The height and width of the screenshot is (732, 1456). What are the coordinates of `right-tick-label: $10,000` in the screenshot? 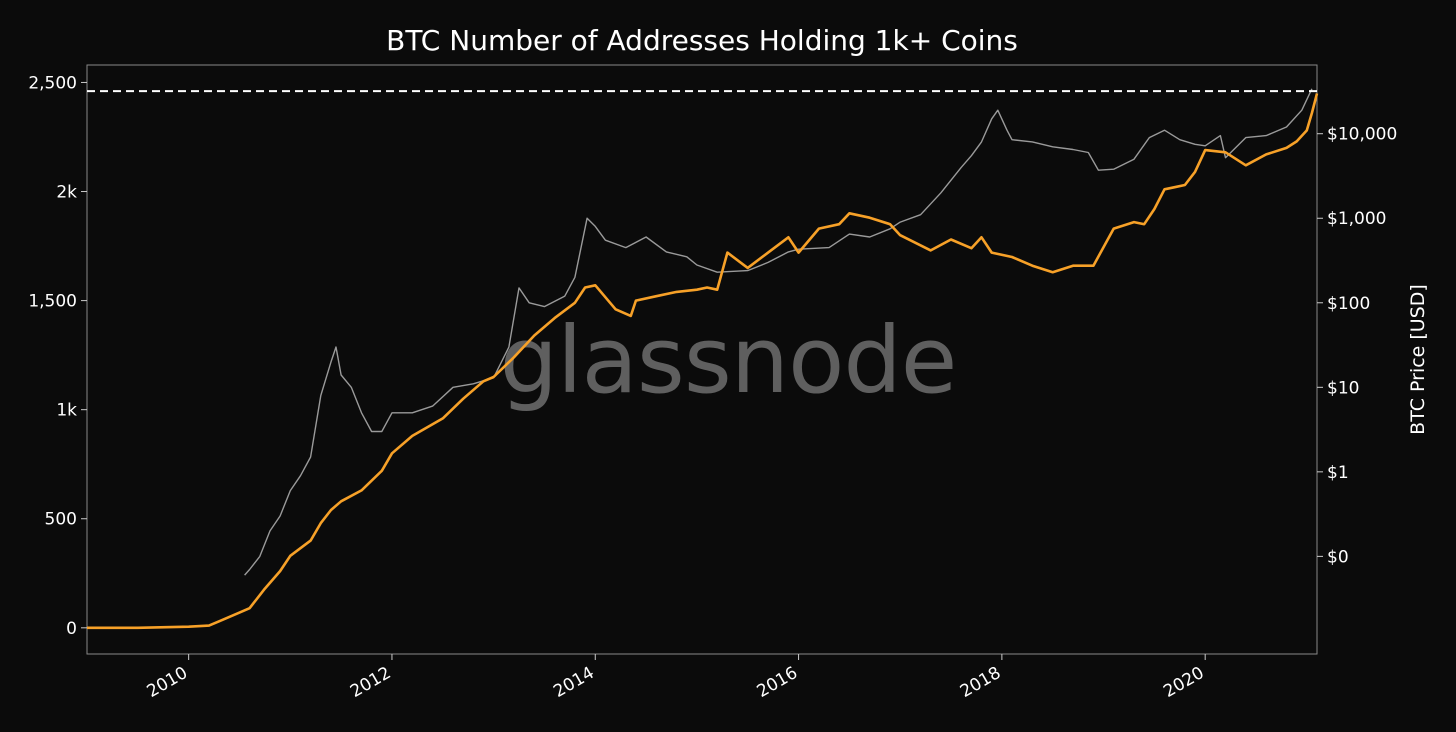 It's located at (1362, 135).